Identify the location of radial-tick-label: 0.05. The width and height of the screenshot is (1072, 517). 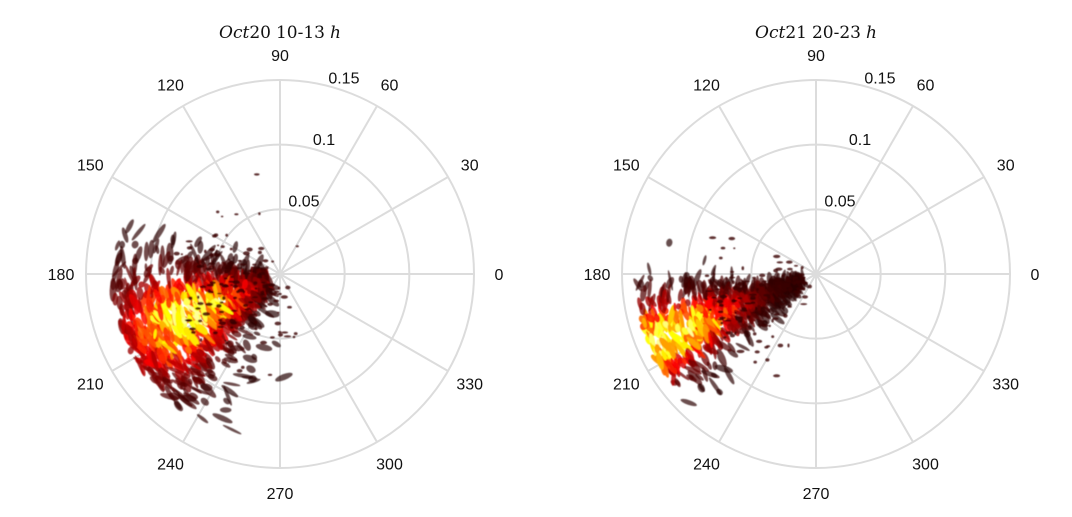
(839, 202).